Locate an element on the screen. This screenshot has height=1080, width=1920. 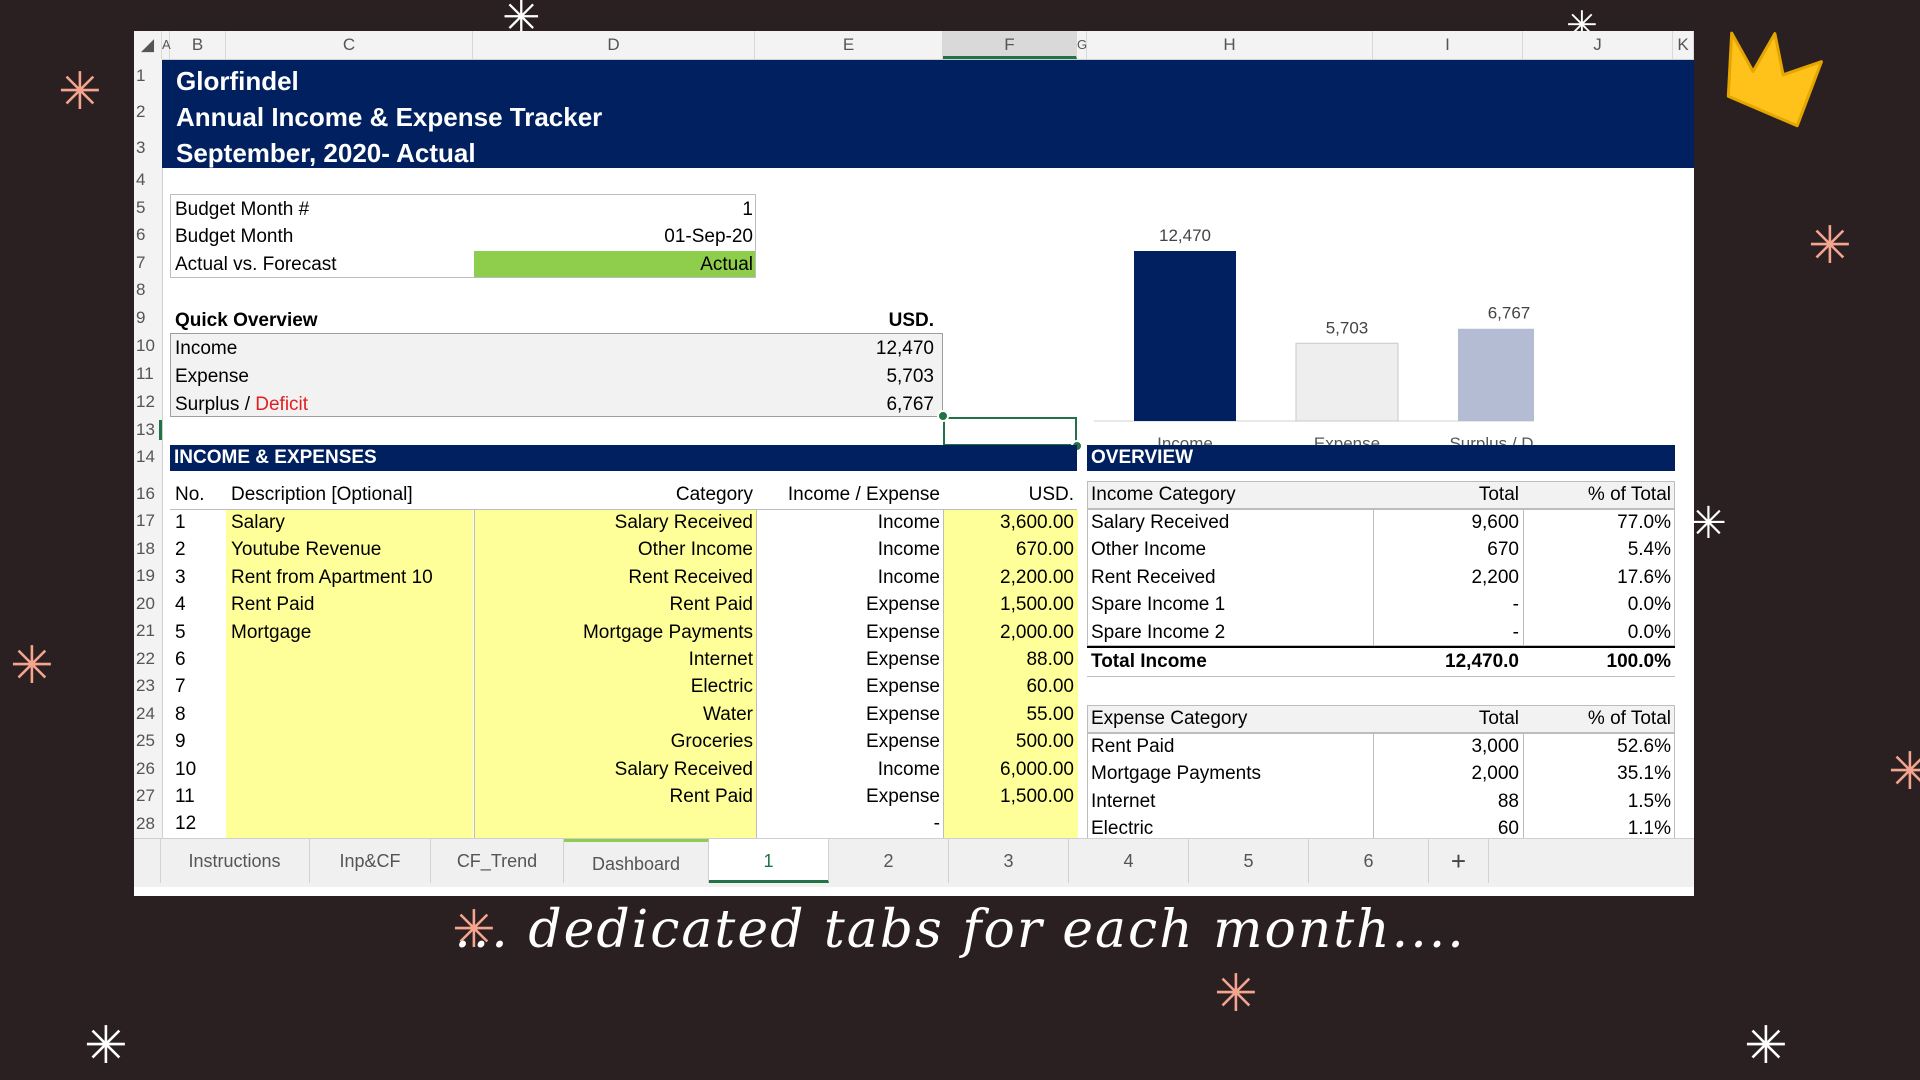
column-header-c: C is located at coordinates (349, 45).